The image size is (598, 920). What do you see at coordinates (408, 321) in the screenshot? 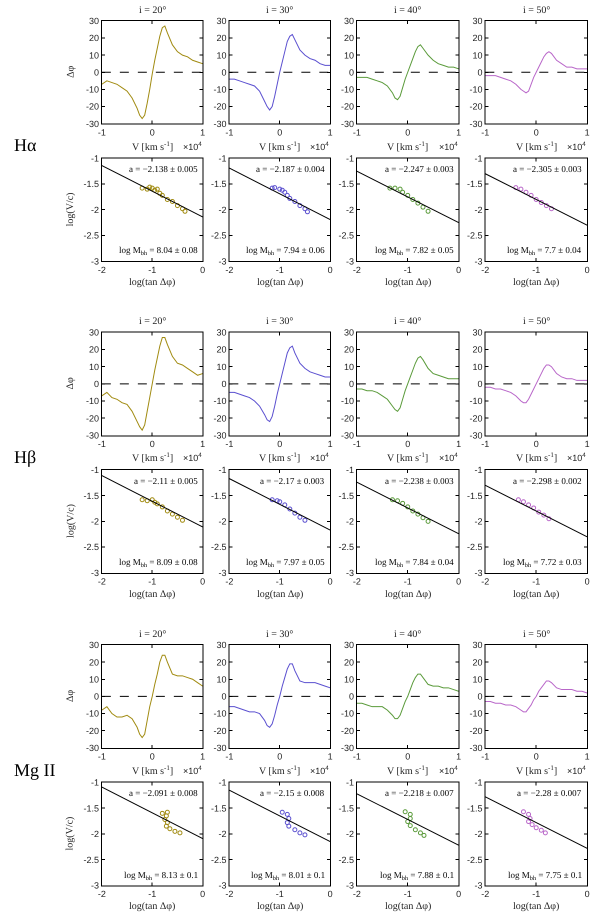
I see `chart-title: i = 40°` at bounding box center [408, 321].